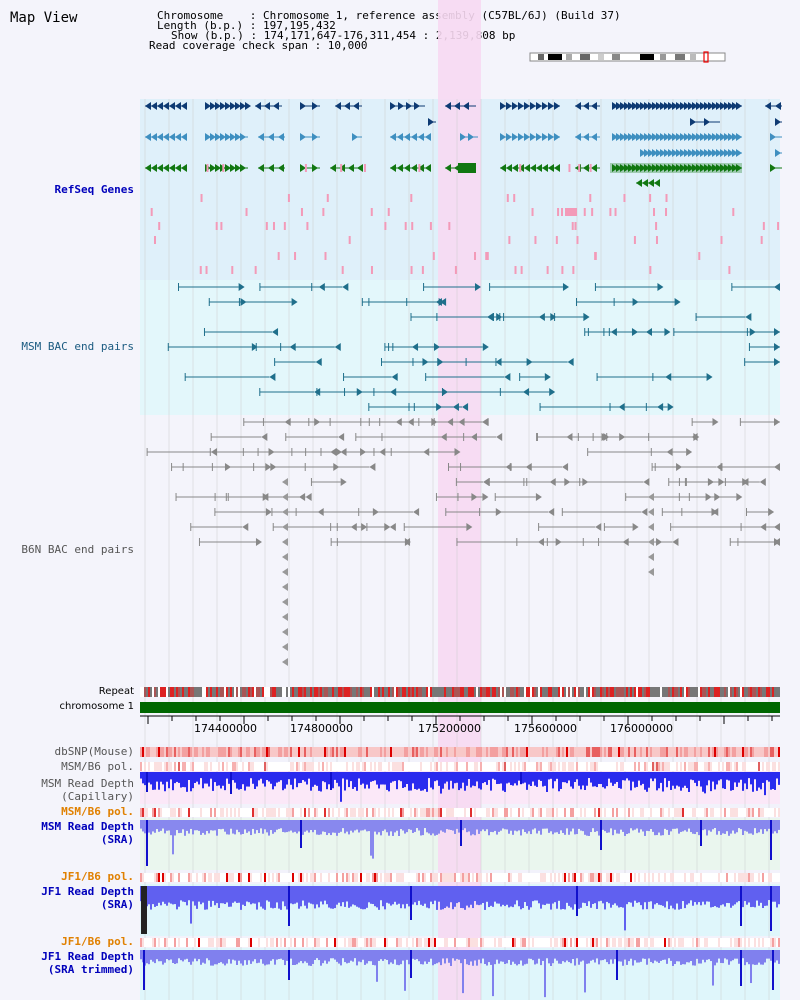 This screenshot has width=800, height=1000. What do you see at coordinates (90, 969) in the screenshot?
I see `track-label-jf1-depth-trim-2: (SRA trimmed)` at bounding box center [90, 969].